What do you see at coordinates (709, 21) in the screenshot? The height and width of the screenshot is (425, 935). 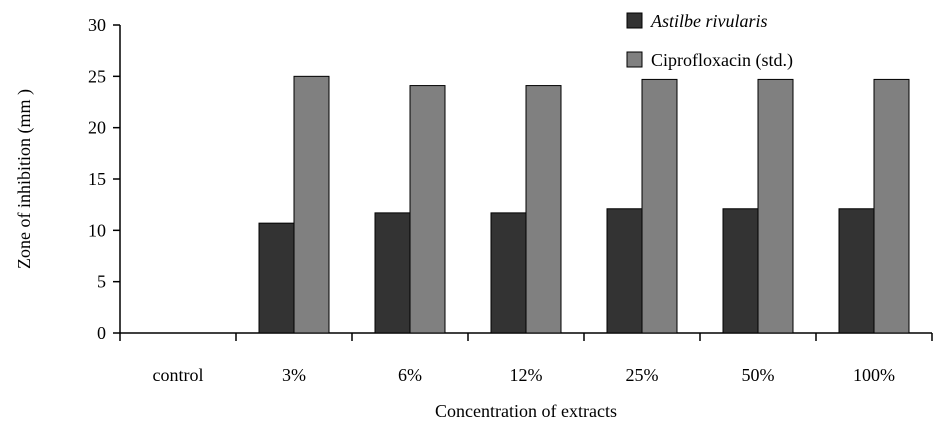 I see `legend-label-astilbe: Astilbe rivularis` at bounding box center [709, 21].